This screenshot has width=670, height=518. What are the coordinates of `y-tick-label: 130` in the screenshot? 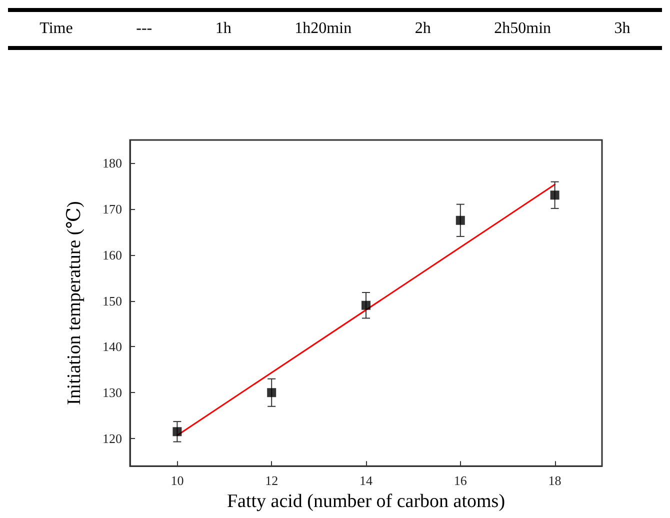 It's located at (112, 392).